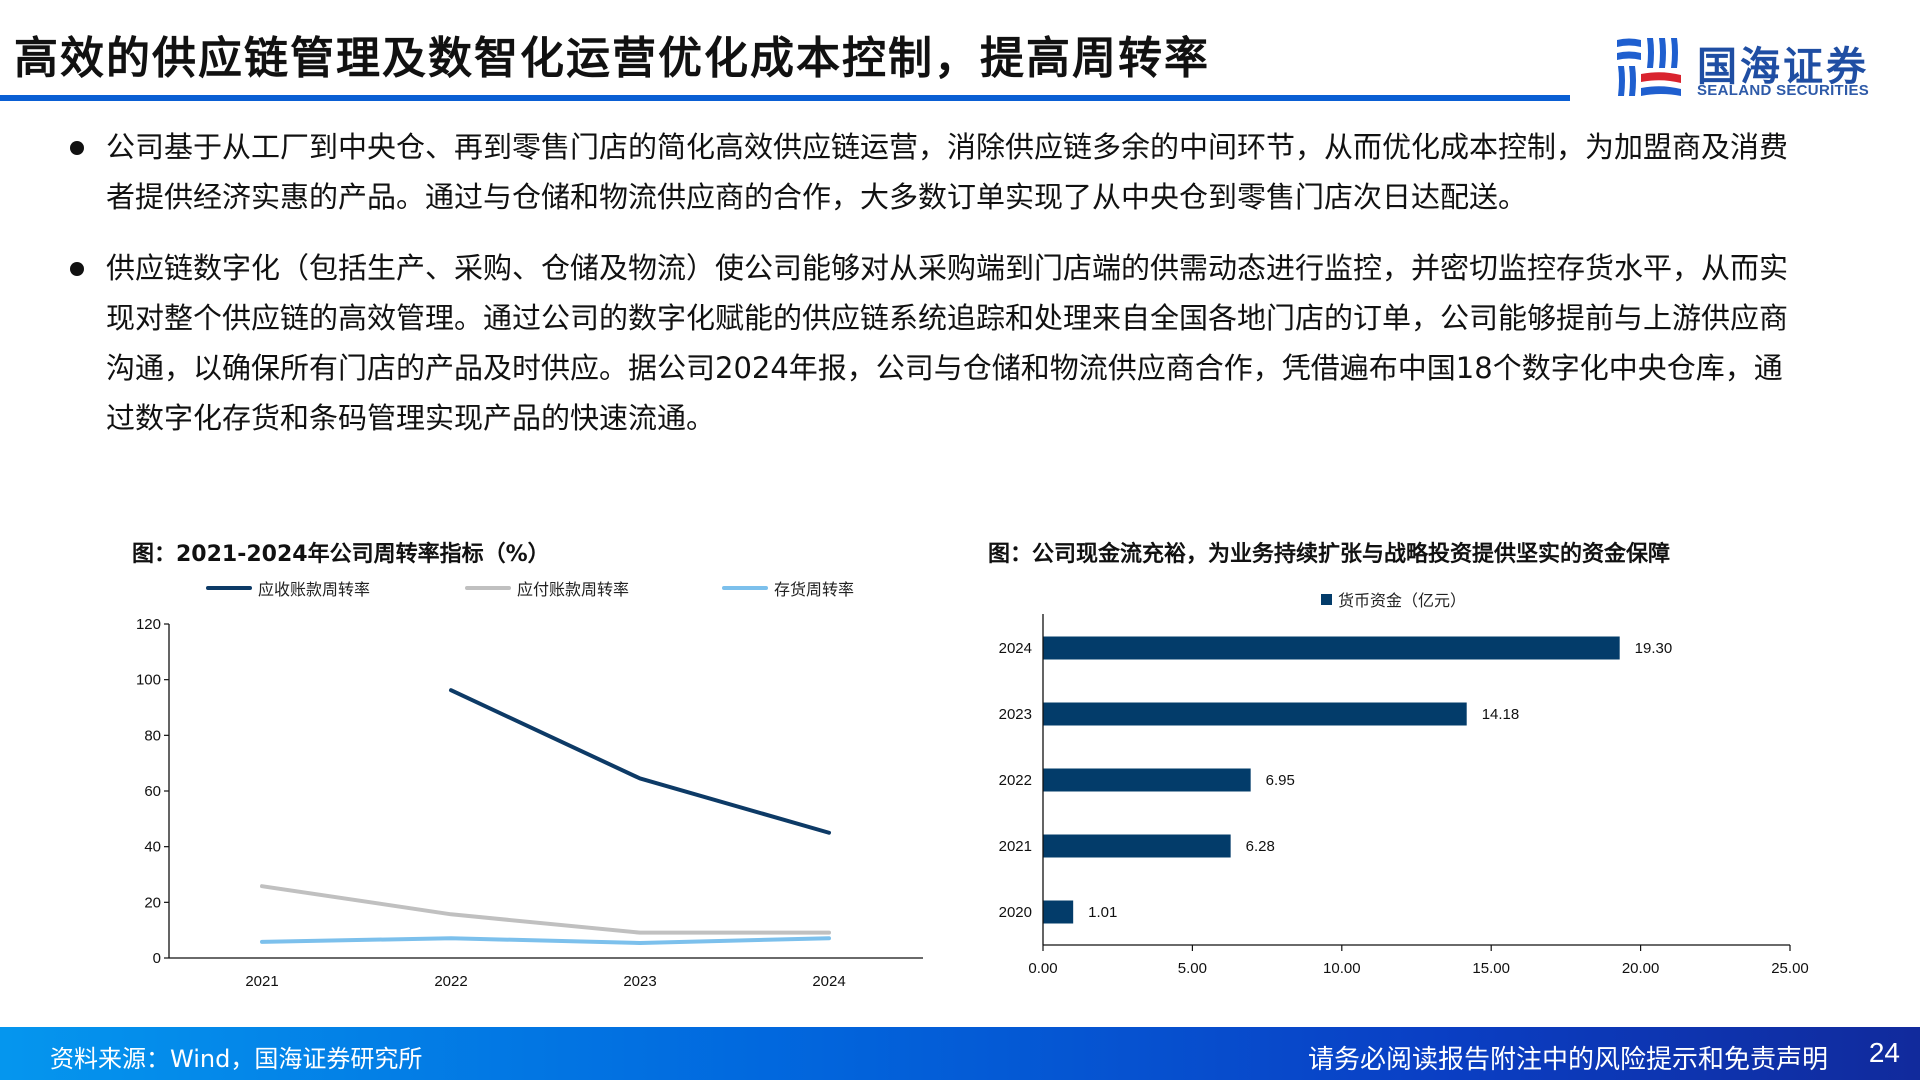 The image size is (1920, 1080). Describe the element at coordinates (1884, 1052) in the screenshot. I see `page-number: 24` at that location.